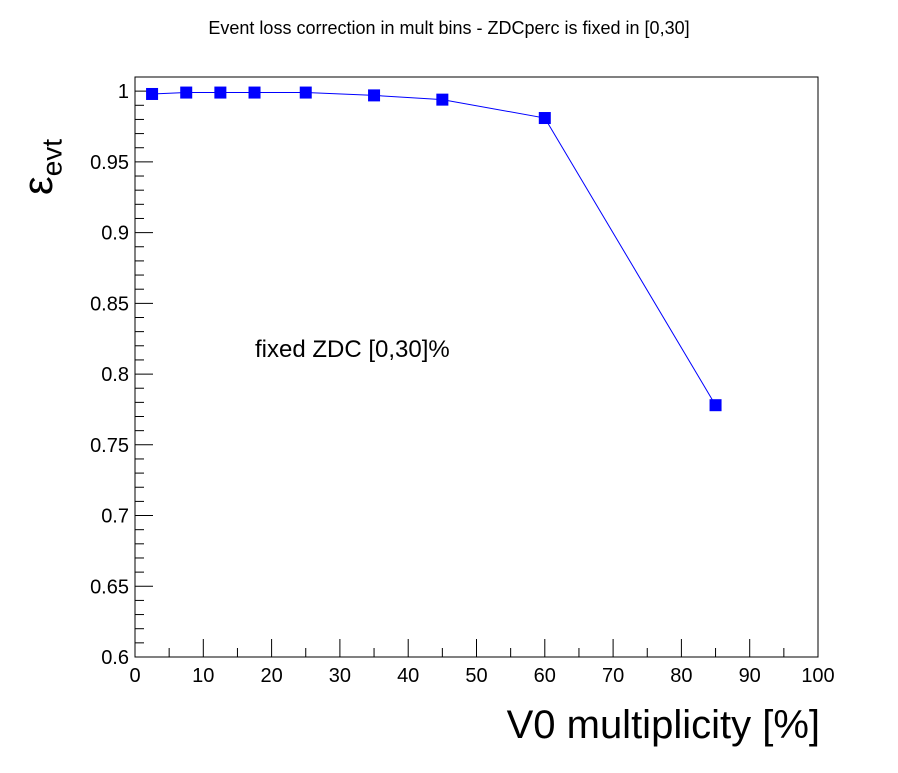 The image size is (898, 773). I want to click on y-tick-label: 0.6, so click(115, 658).